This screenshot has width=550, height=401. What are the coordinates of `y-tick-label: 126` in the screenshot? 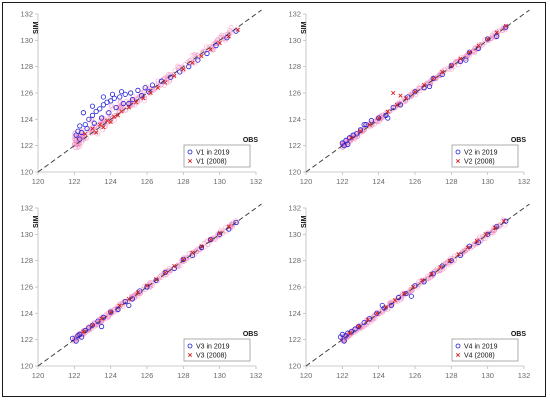 It's located at (26, 93).